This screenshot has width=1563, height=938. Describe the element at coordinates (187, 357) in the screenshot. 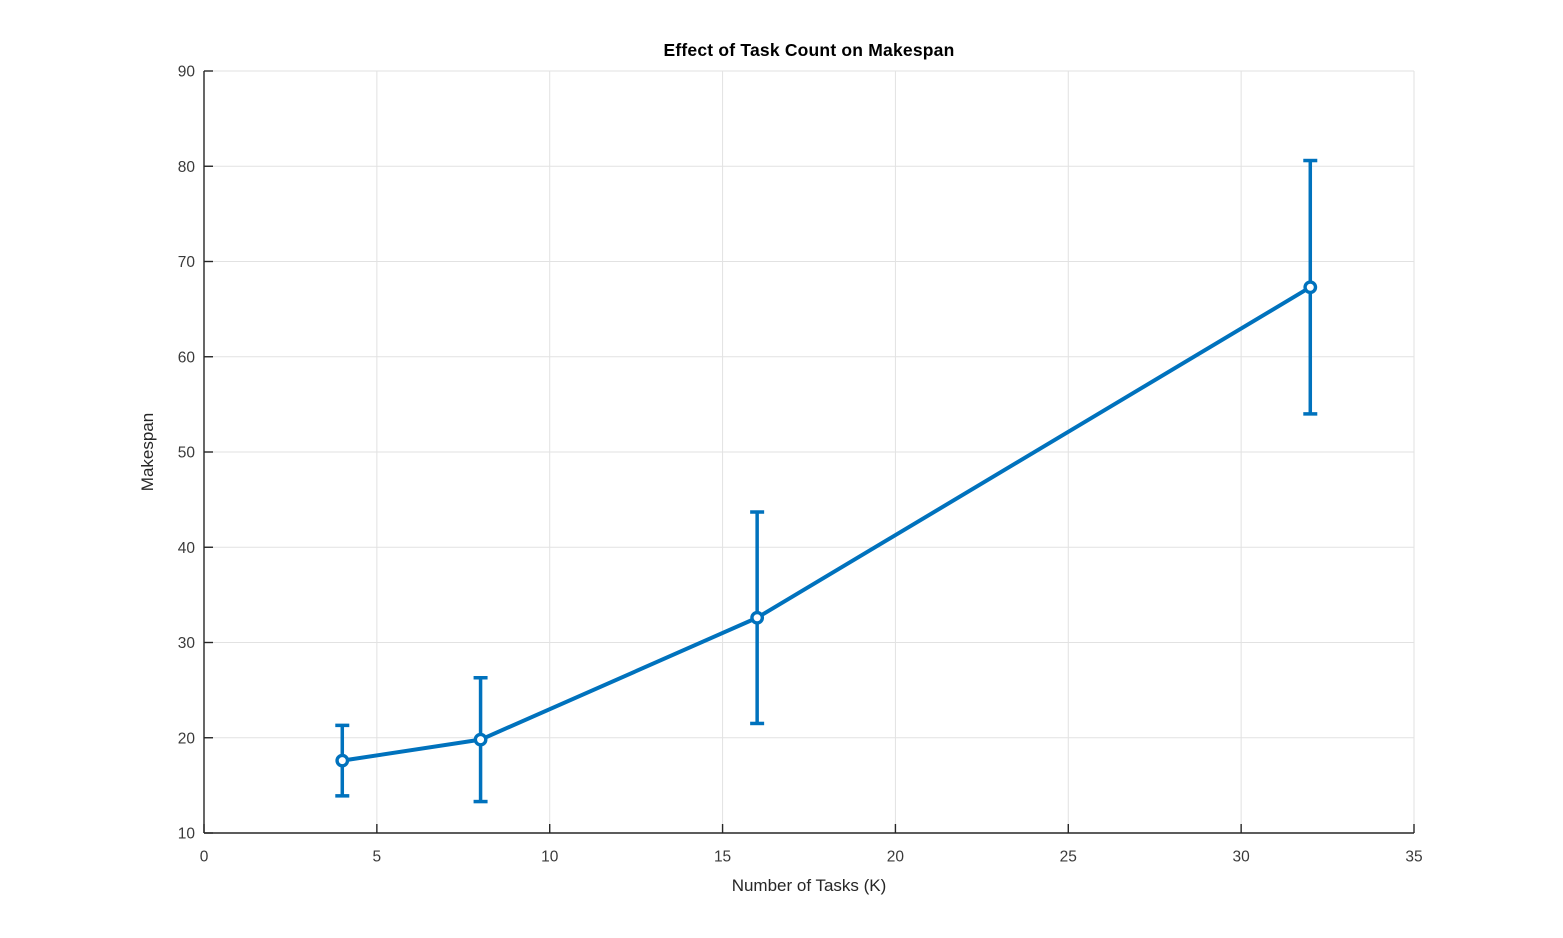

I see `y-tick-label: 60` at that location.